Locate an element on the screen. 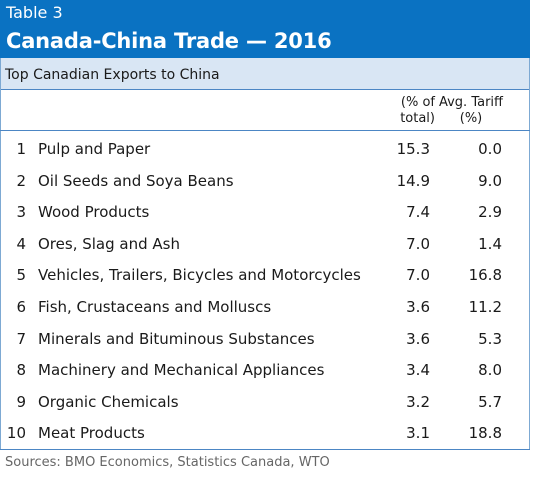 The height and width of the screenshot is (477, 535). rank-cell: 7 is located at coordinates (21, 338).